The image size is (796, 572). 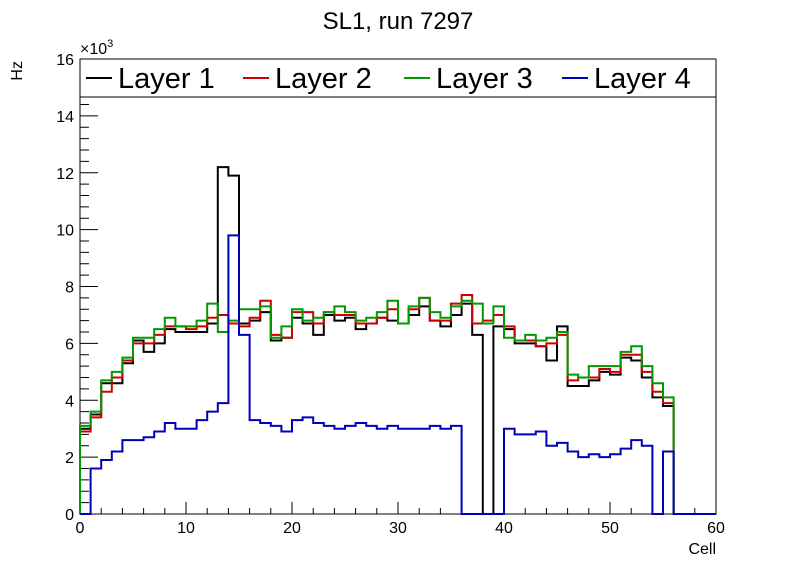 What do you see at coordinates (69, 458) in the screenshot?
I see `y-tick-label: 2` at bounding box center [69, 458].